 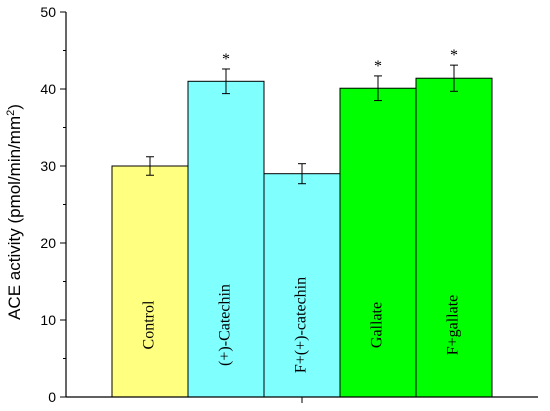 What do you see at coordinates (14, 218) in the screenshot?
I see `y-axis-title-text: ACE activity (pmol/min/mm` at bounding box center [14, 218].